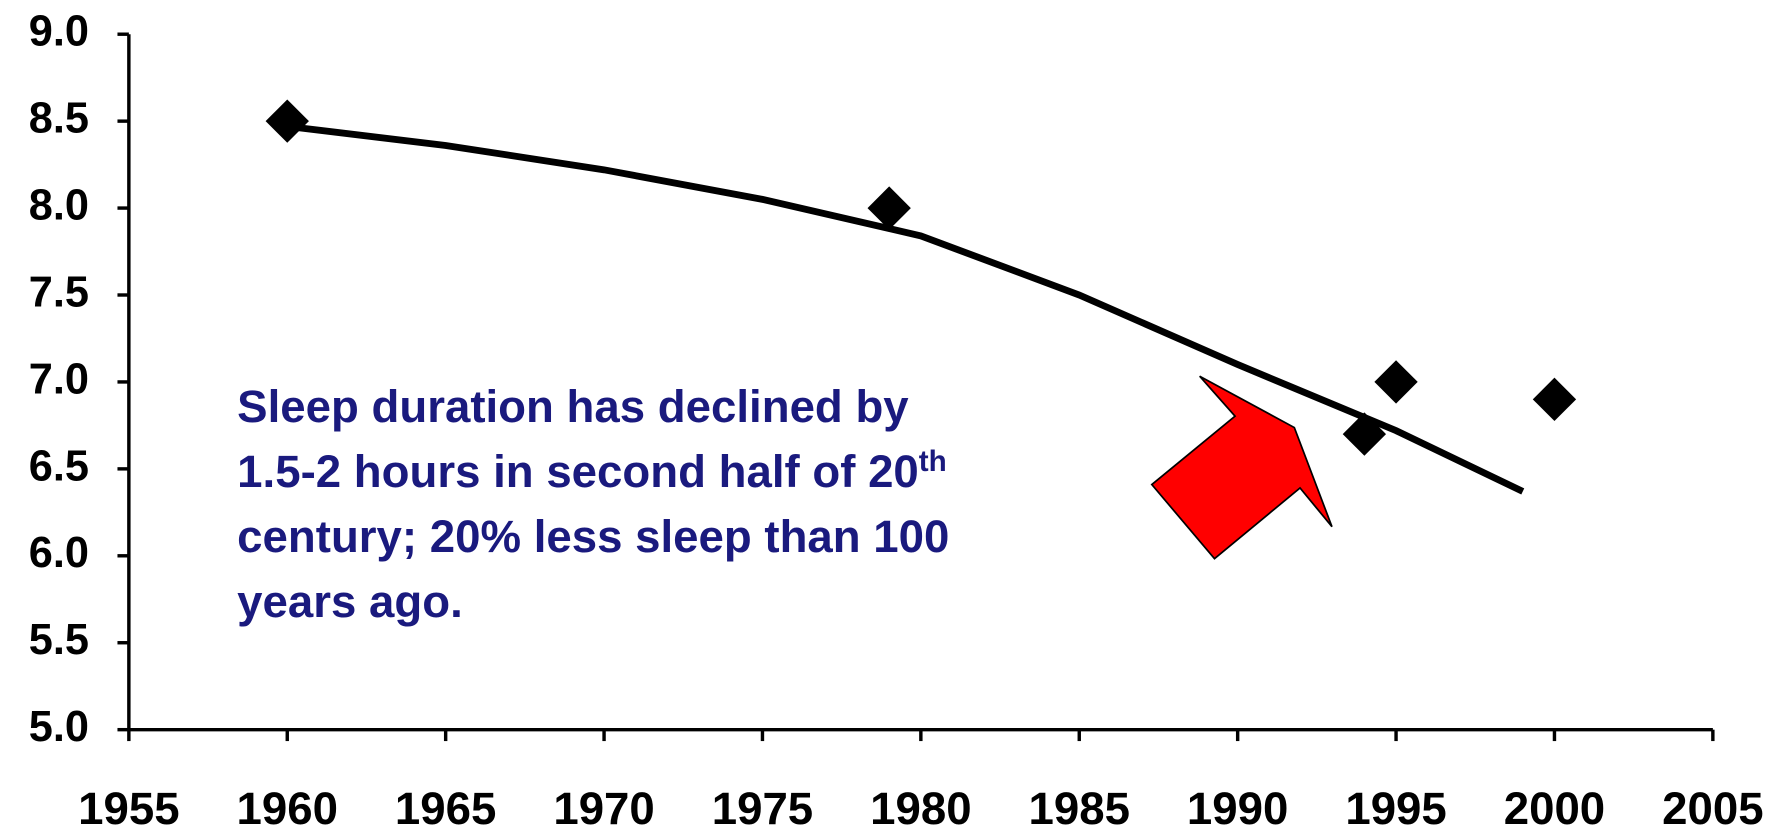  I want to click on x-tick-label: 1955, so click(128, 806).